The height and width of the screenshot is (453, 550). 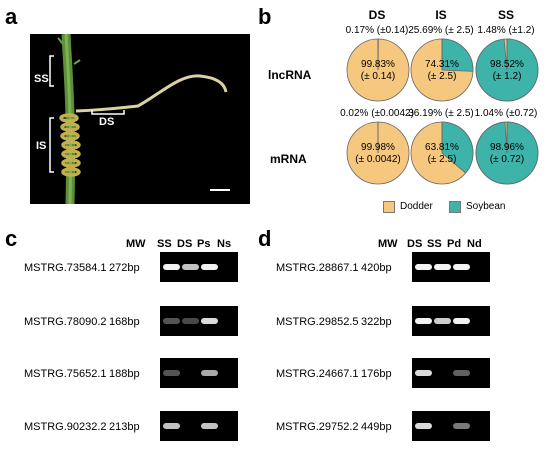 I want to click on row-label-mrna: mRNA, so click(x=288, y=159).